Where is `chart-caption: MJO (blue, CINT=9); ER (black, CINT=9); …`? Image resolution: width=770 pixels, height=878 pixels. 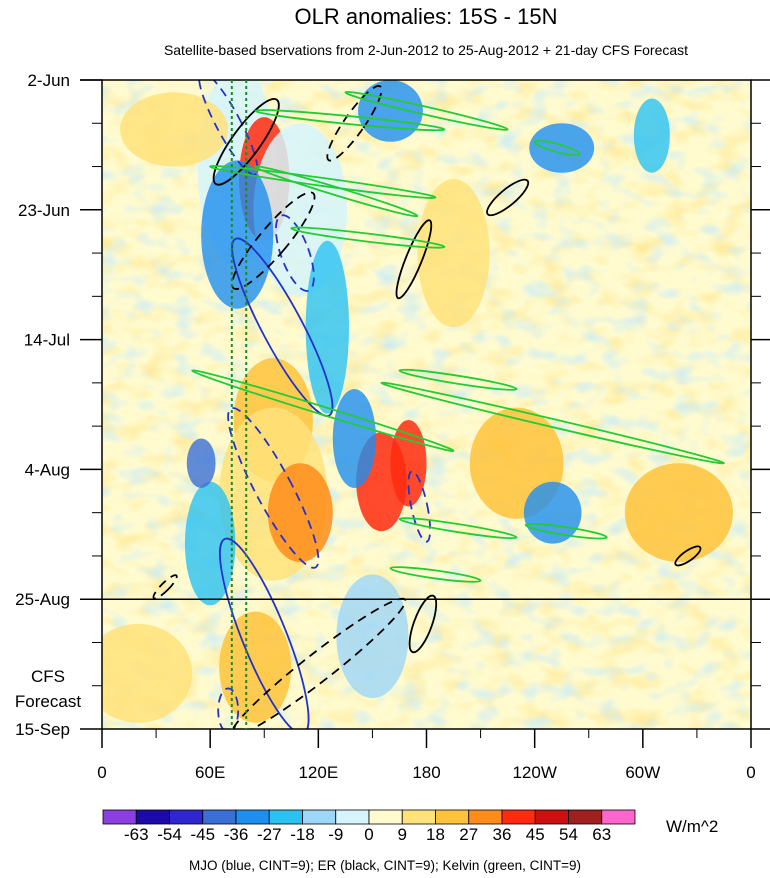 chart-caption: MJO (blue, CINT=9); ER (black, CINT=9); … is located at coordinates (385, 865).